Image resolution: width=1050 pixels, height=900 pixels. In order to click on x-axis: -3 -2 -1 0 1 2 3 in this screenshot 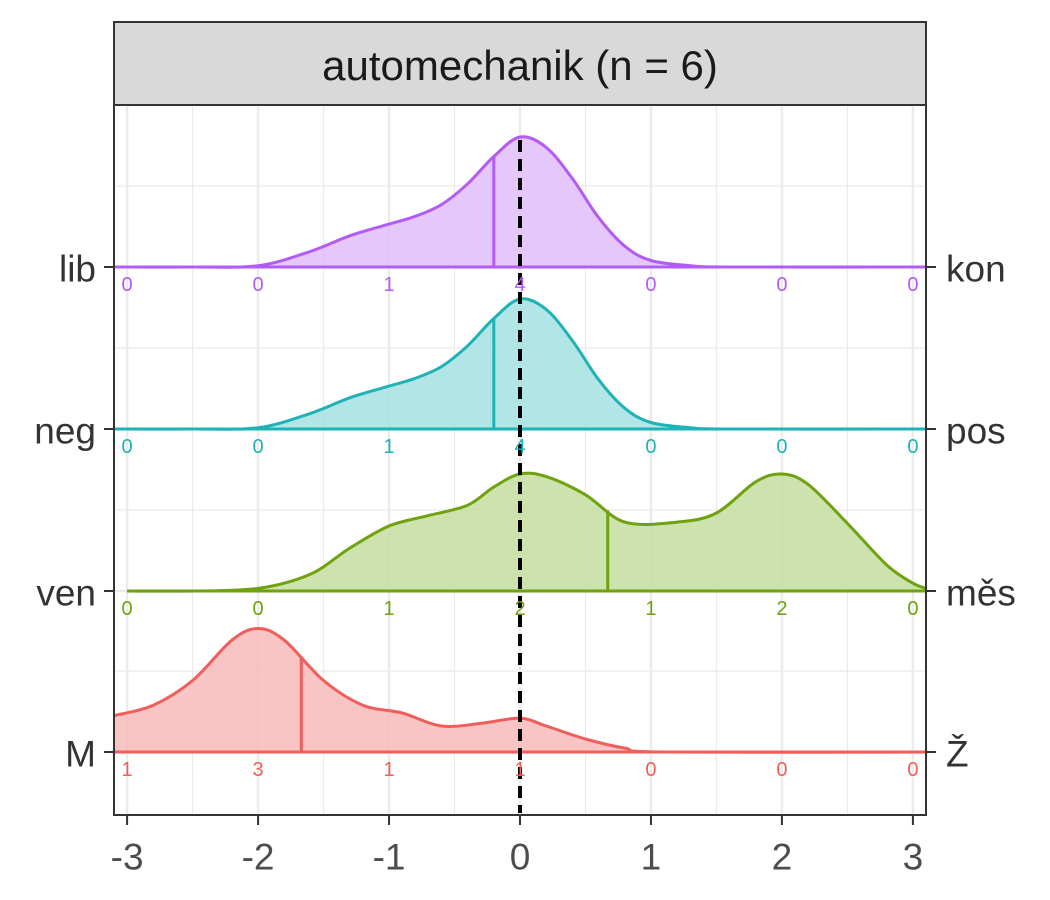, I will do `click(517, 846)`.